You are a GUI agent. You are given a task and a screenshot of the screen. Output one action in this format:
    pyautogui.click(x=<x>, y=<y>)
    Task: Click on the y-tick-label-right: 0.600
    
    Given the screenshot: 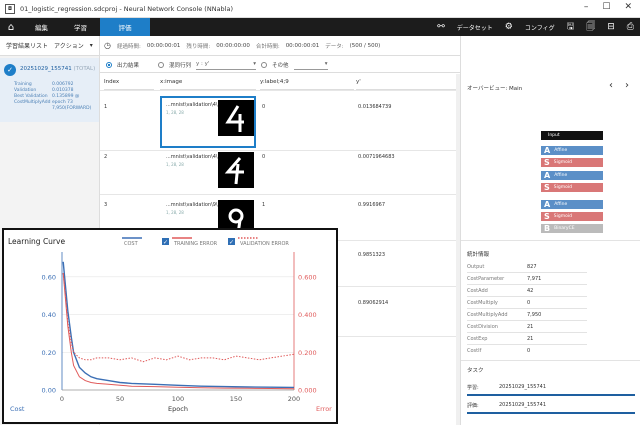 What is the action you would take?
    pyautogui.click(x=307, y=277)
    